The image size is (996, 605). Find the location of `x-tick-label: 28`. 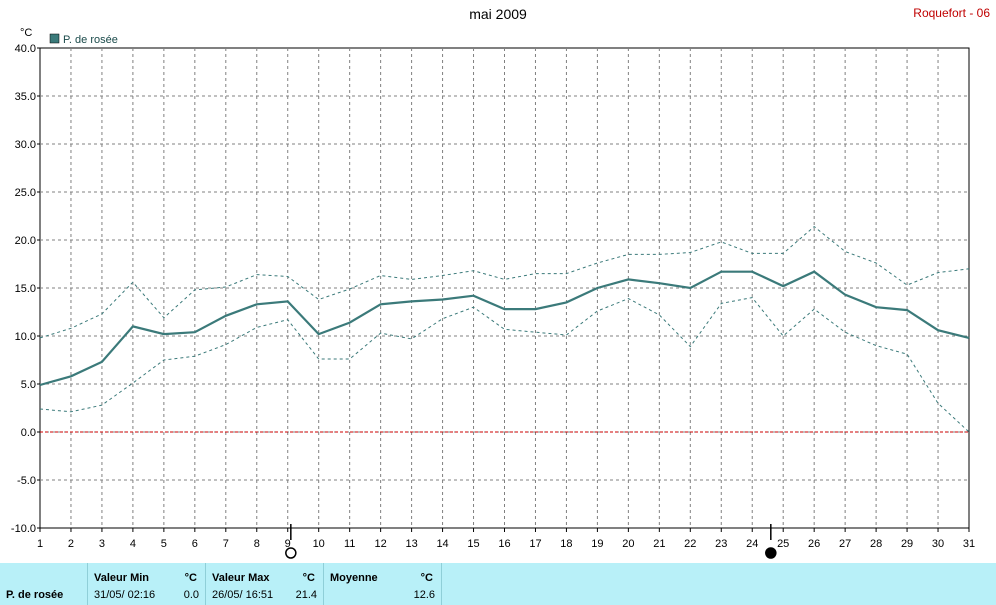

x-tick-label: 28 is located at coordinates (876, 544).